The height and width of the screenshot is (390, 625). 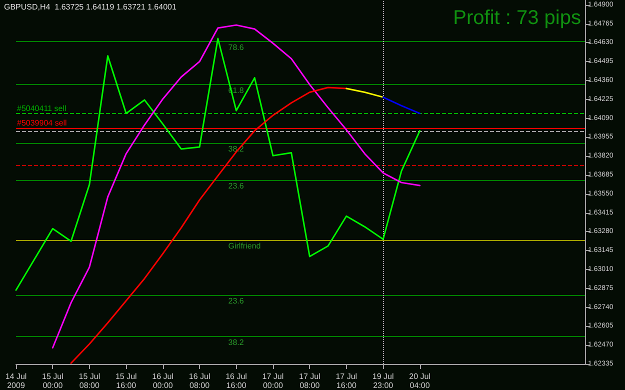 What do you see at coordinates (199, 381) in the screenshot?
I see `x-tick-label: 16 Jul 08:00` at bounding box center [199, 381].